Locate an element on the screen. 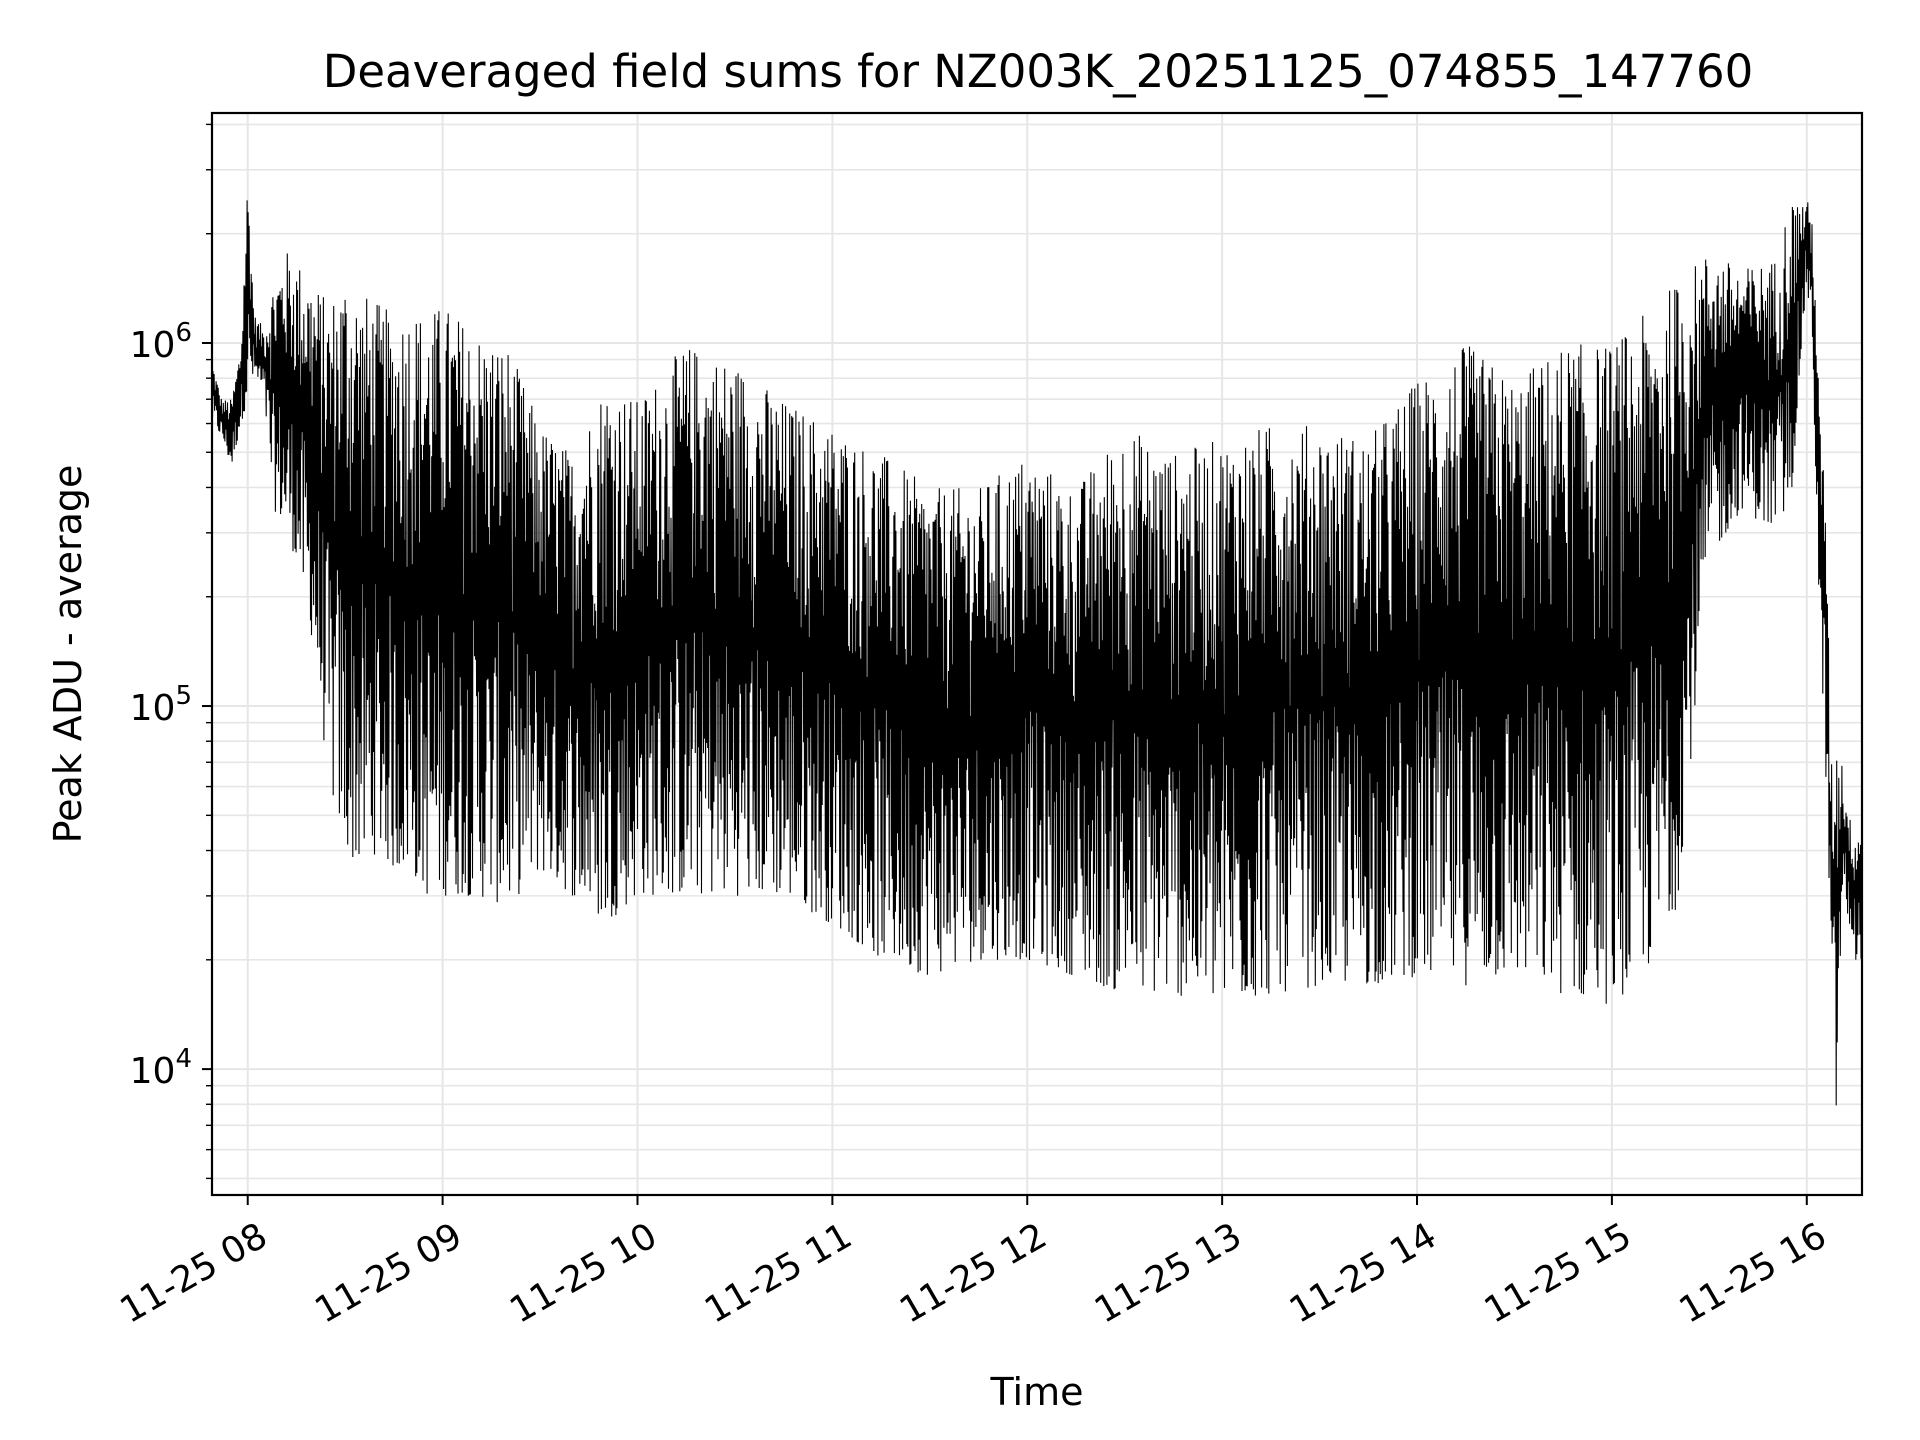 This screenshot has height=1440, width=1920. x-axis-label: Time is located at coordinates (1037, 1392).